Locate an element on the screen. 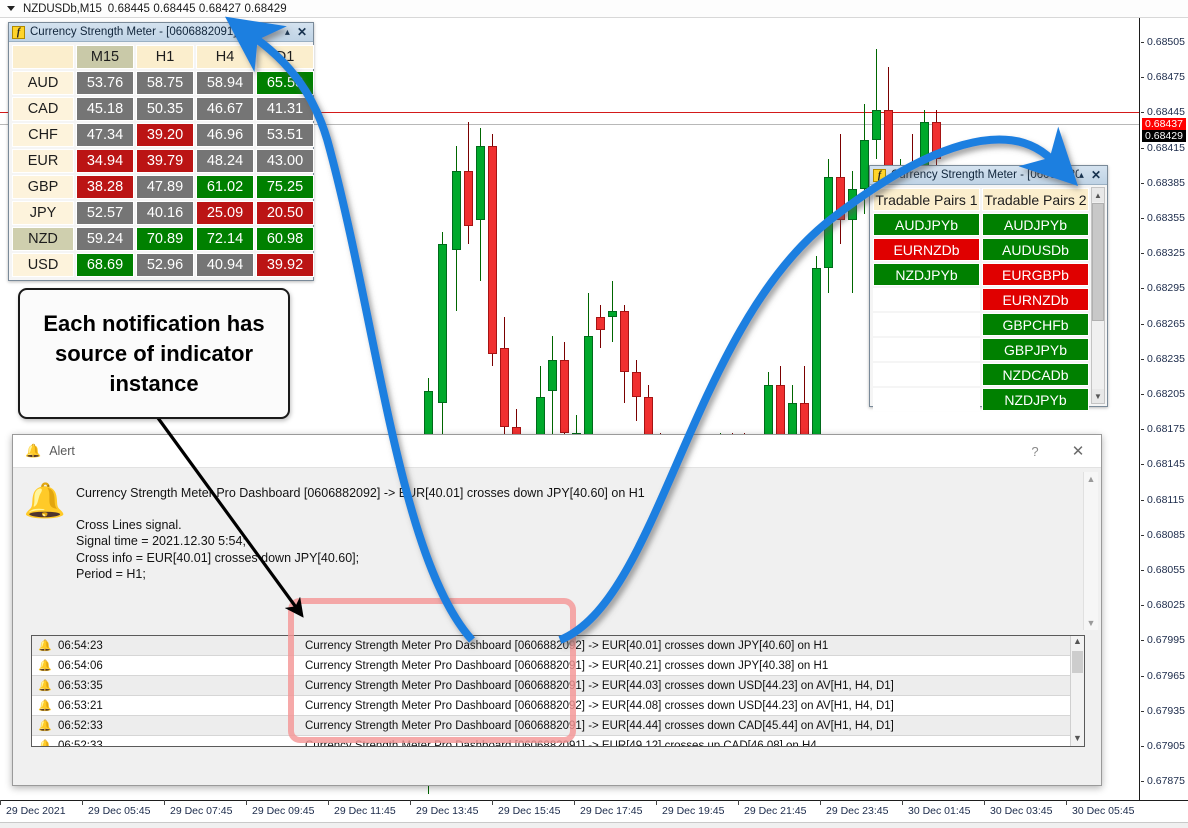 The width and height of the screenshot is (1188, 828). help-button: ? is located at coordinates (1035, 451).